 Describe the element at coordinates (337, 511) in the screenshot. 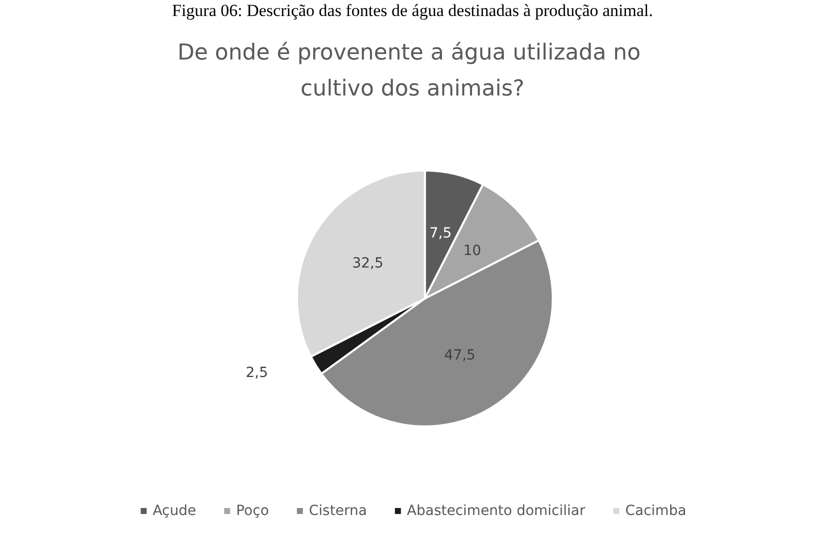

I see `legend-label: Cisterna` at that location.